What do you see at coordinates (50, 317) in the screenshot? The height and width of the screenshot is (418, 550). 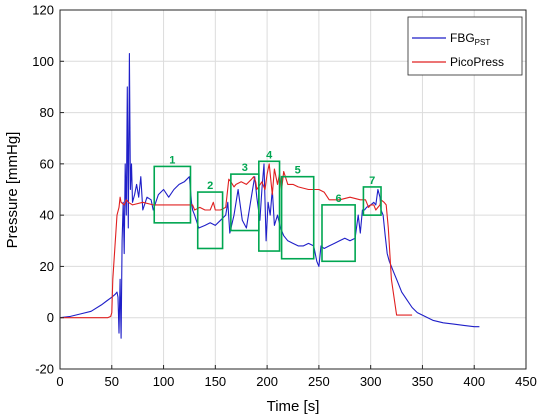 I see `y-tick-label: 0` at bounding box center [50, 317].